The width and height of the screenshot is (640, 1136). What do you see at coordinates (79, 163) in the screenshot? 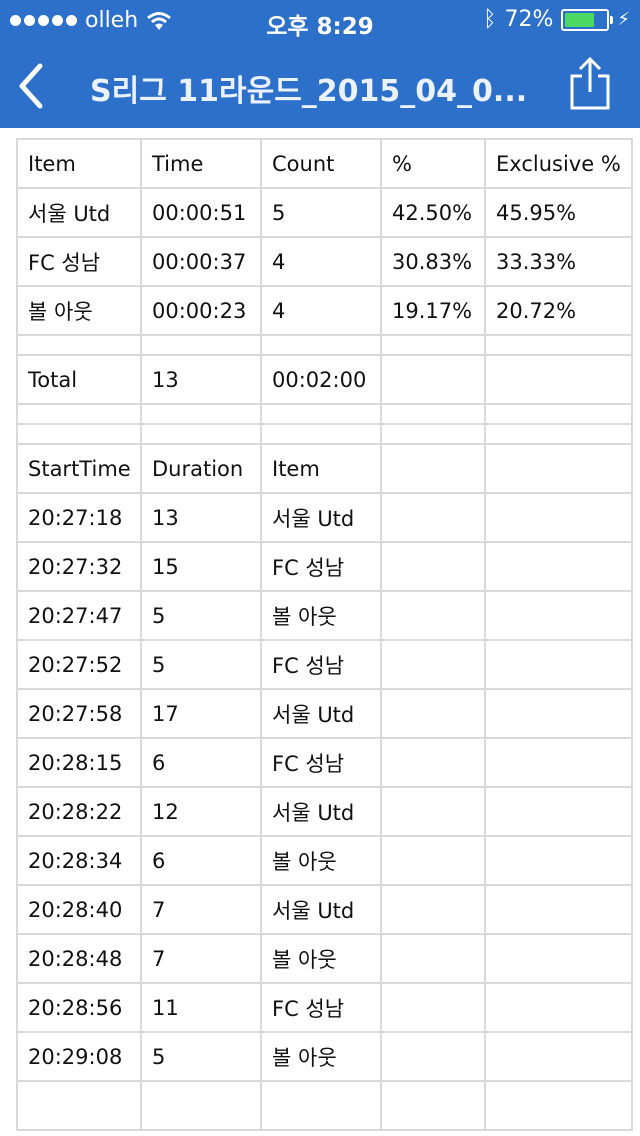
I see `table-cell: Item` at bounding box center [79, 163].